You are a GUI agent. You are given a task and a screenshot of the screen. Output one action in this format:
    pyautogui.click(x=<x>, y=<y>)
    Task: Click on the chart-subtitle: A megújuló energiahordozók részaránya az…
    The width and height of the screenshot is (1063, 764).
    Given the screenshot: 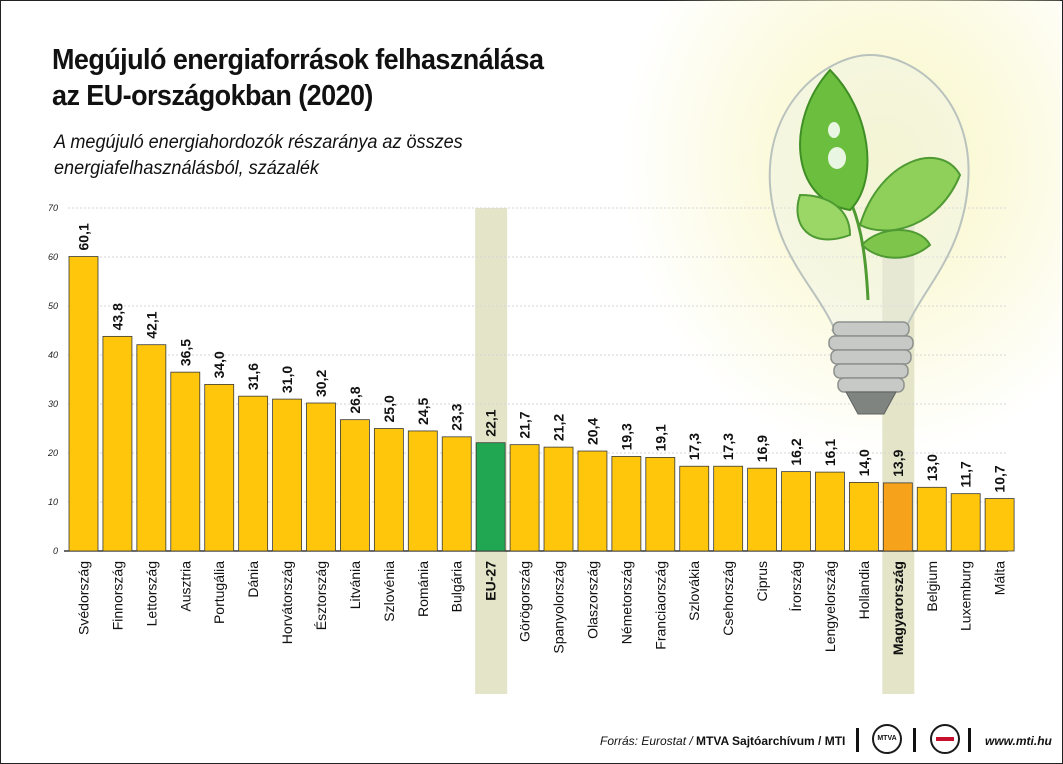 What is the action you would take?
    pyautogui.click(x=258, y=156)
    